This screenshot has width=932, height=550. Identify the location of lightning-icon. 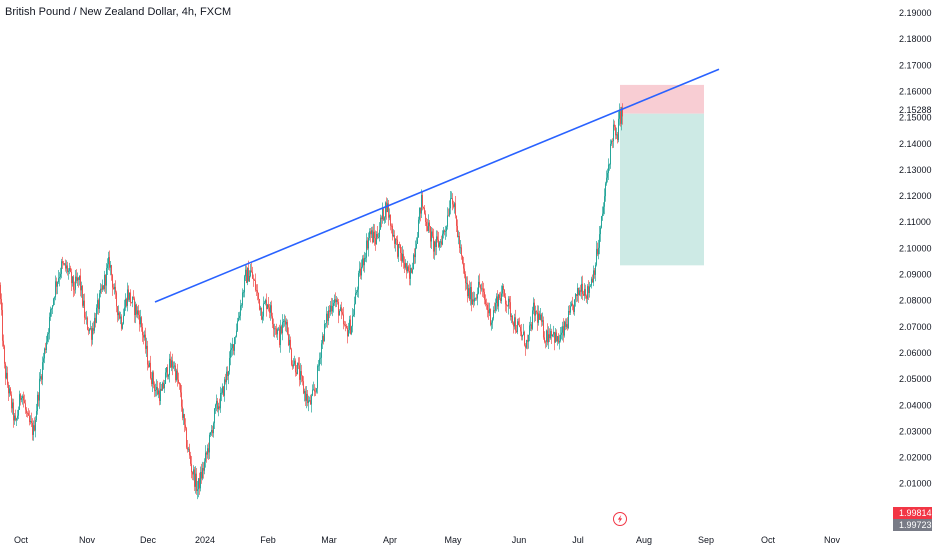
(620, 519).